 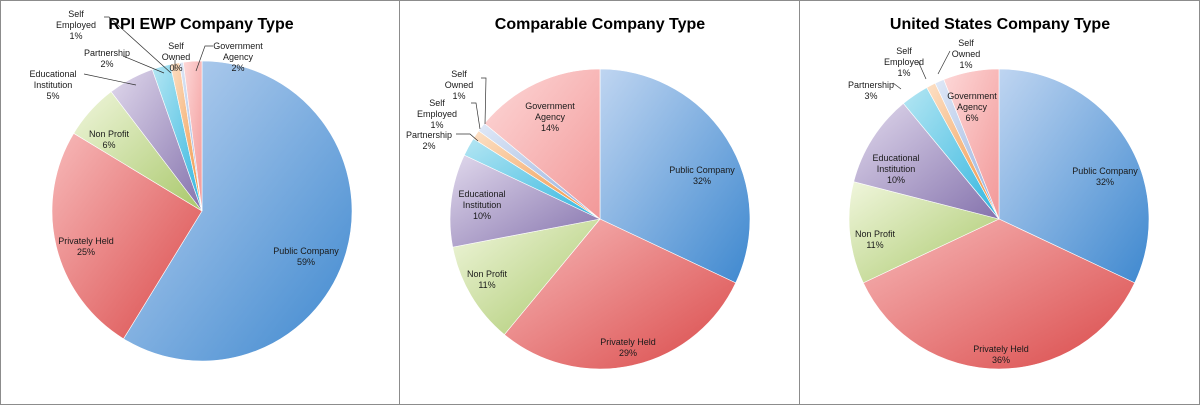 What do you see at coordinates (306, 262) in the screenshot?
I see `slice-label-value: 59%` at bounding box center [306, 262].